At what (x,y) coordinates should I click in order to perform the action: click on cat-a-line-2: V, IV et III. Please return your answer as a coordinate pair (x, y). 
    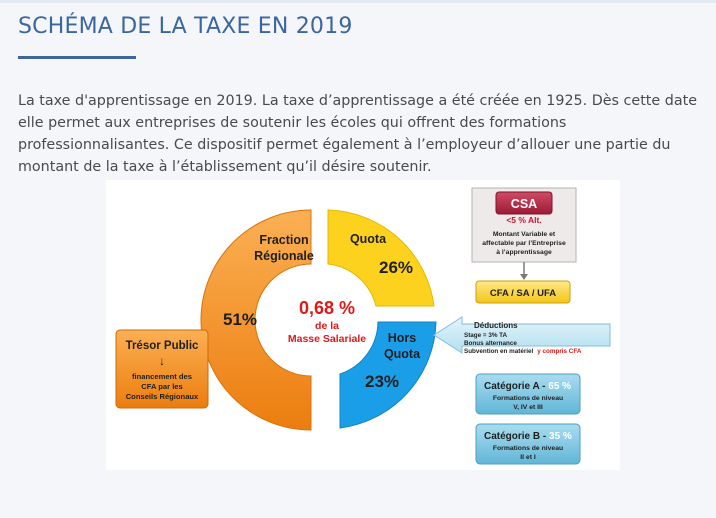
    Looking at the image, I should click on (528, 407).